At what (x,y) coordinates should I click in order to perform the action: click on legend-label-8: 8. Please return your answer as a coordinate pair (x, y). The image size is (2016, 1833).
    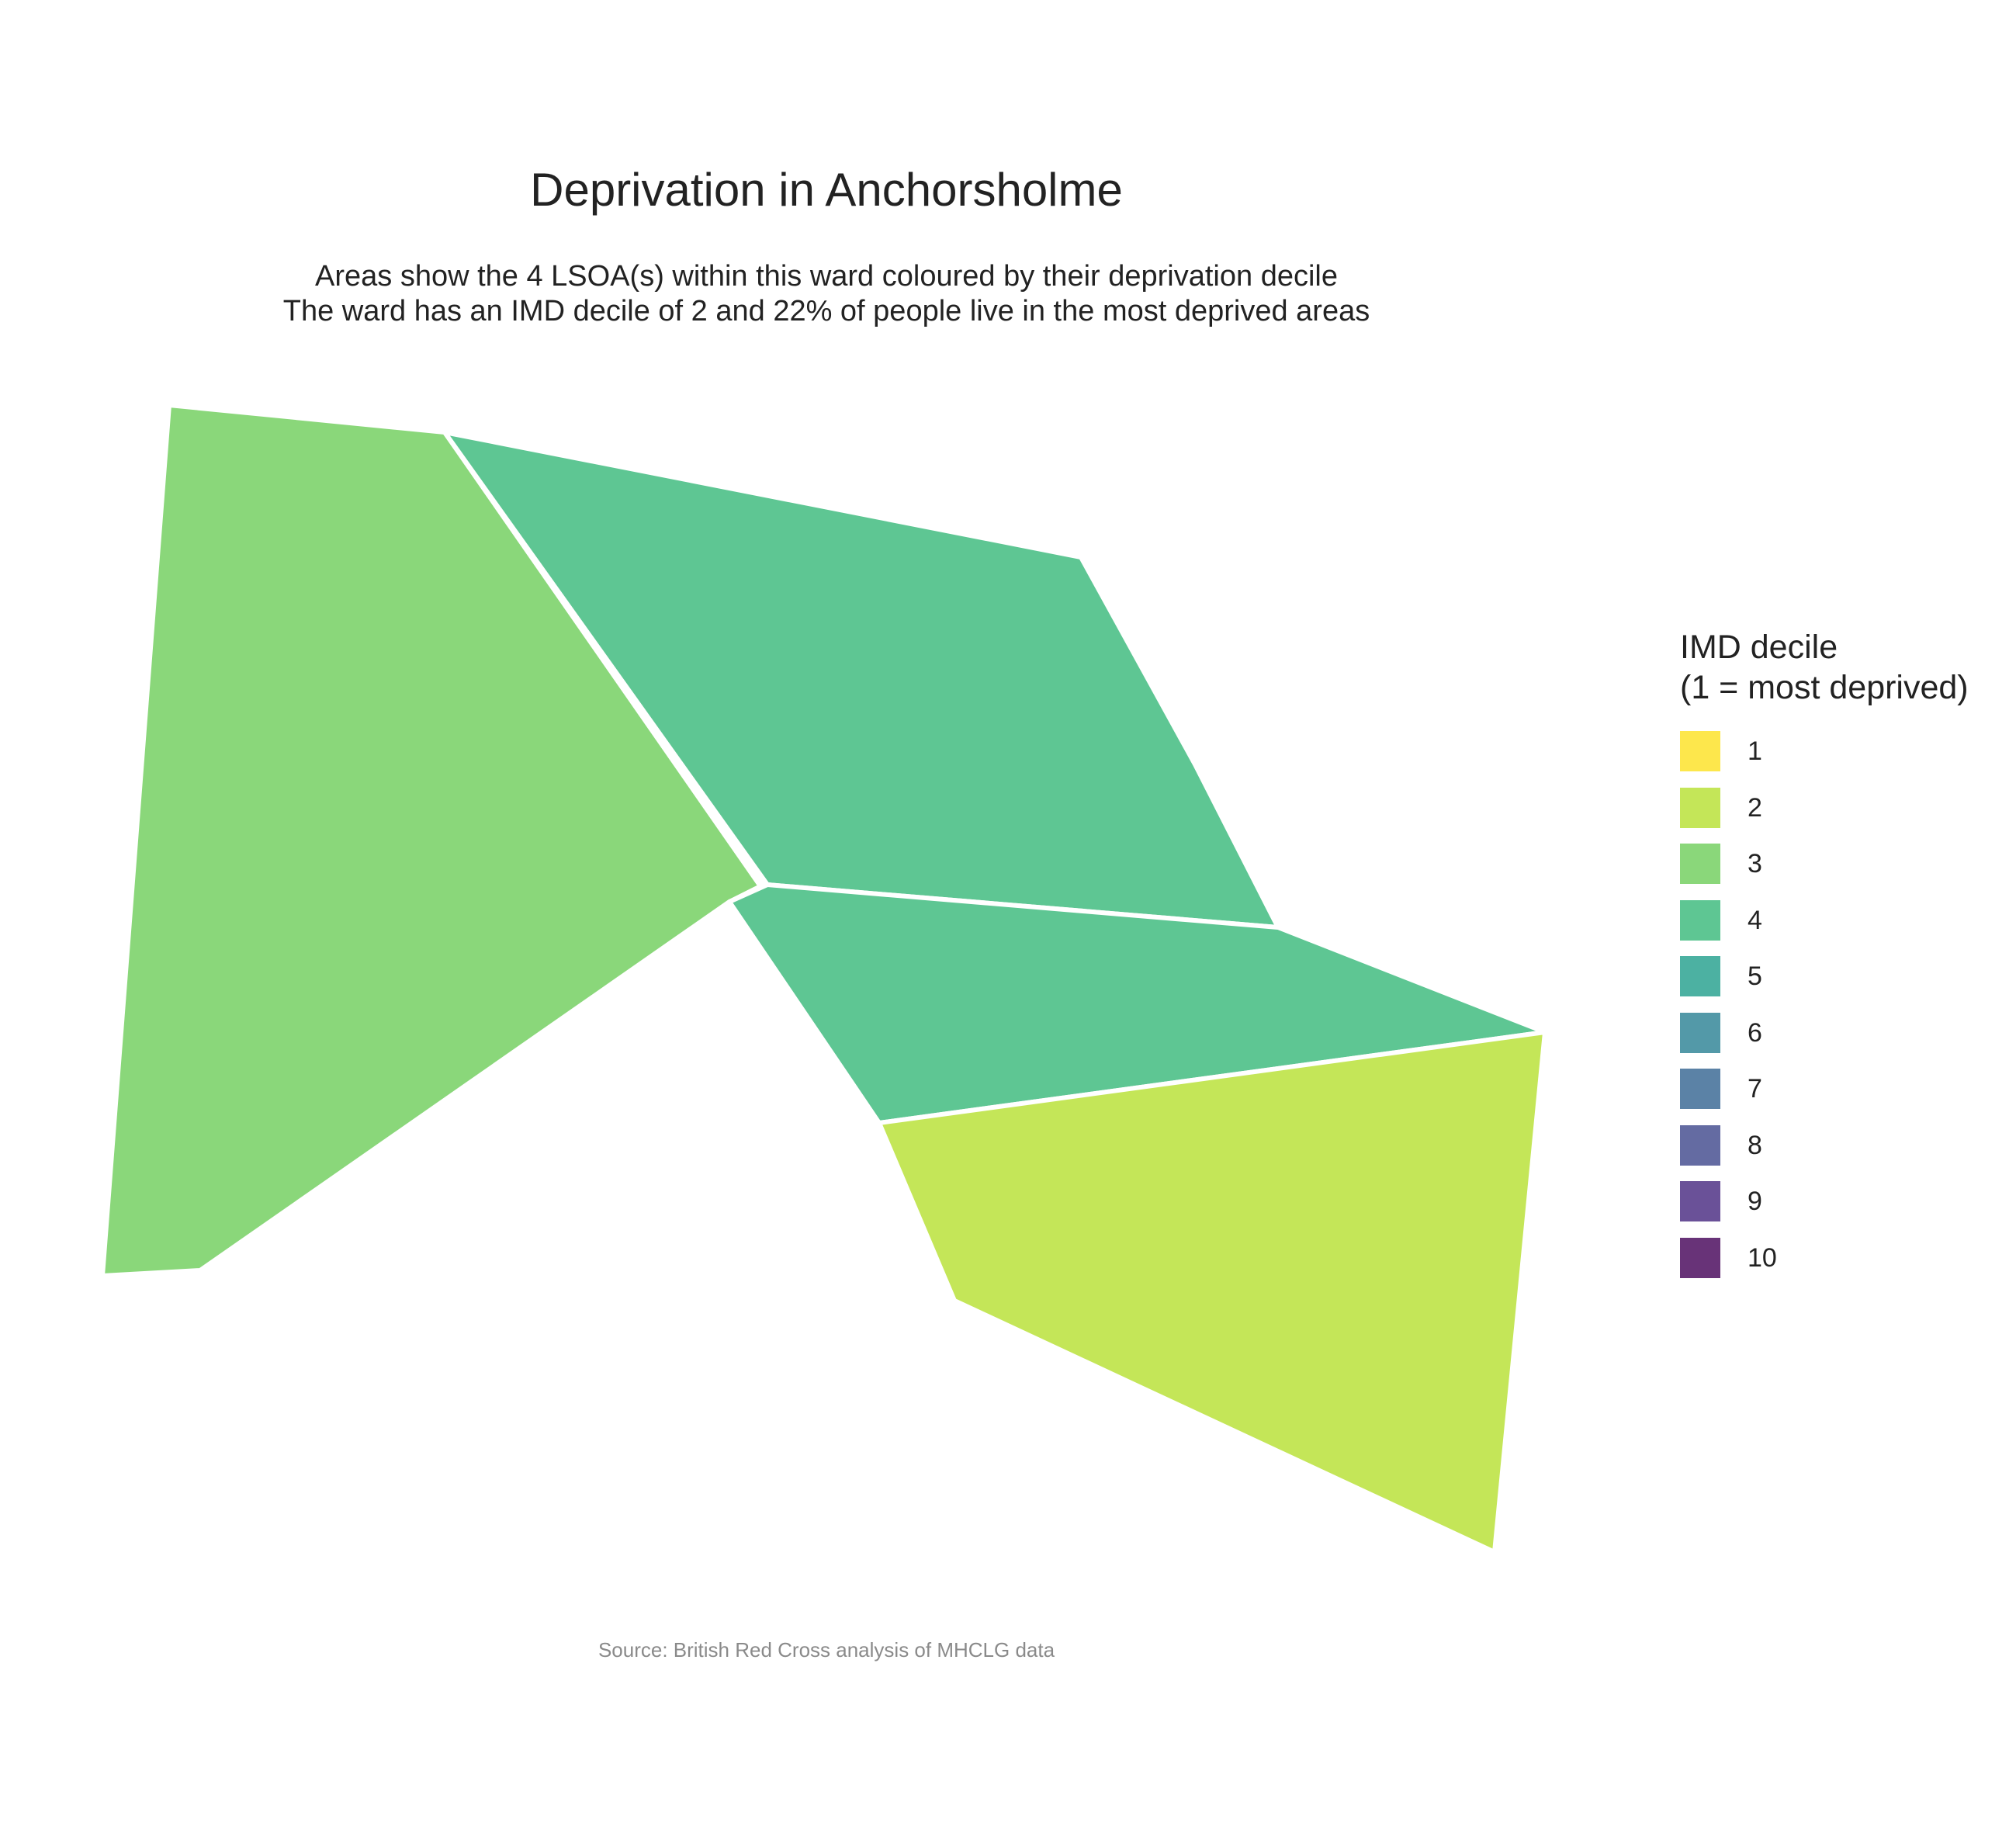
    Looking at the image, I should click on (1755, 1145).